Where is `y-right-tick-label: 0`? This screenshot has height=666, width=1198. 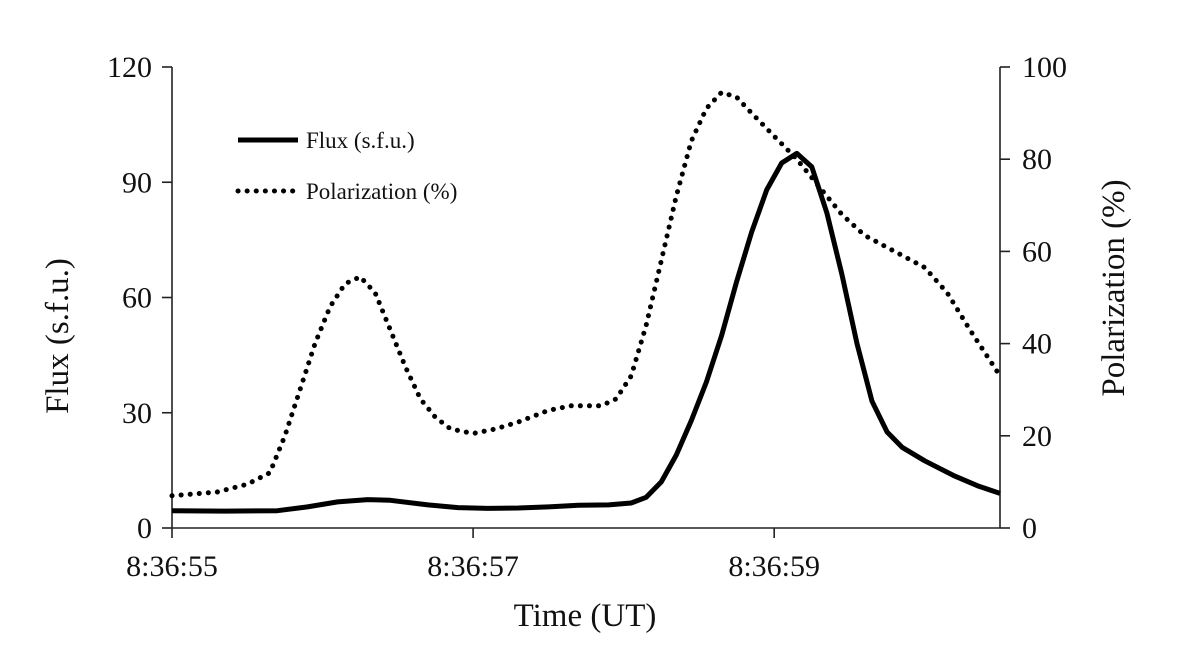
y-right-tick-label: 0 is located at coordinates (1029, 528).